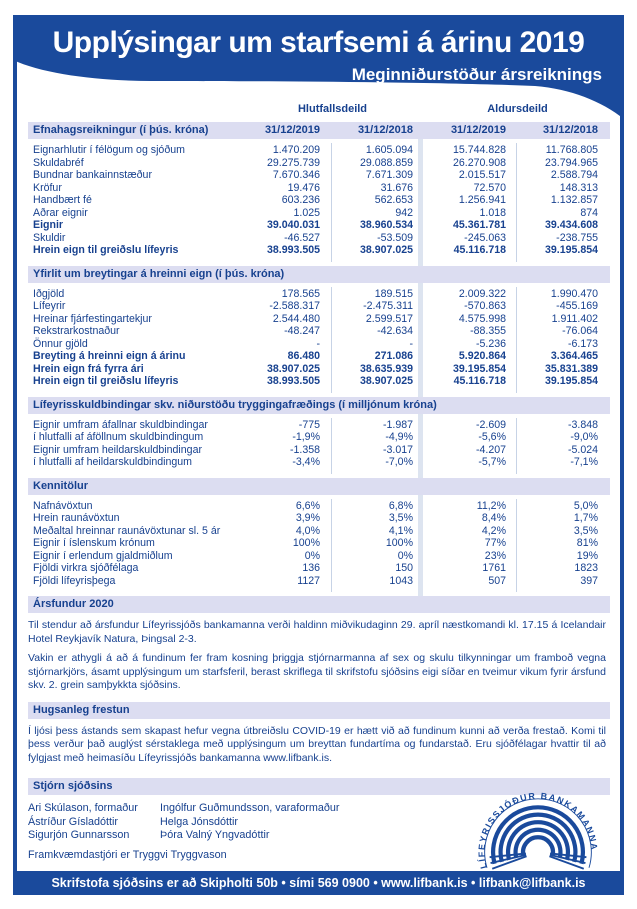 The width and height of the screenshot is (637, 909). What do you see at coordinates (517, 109) in the screenshot?
I see `column-group-aldursdeild: Aldursdeild` at bounding box center [517, 109].